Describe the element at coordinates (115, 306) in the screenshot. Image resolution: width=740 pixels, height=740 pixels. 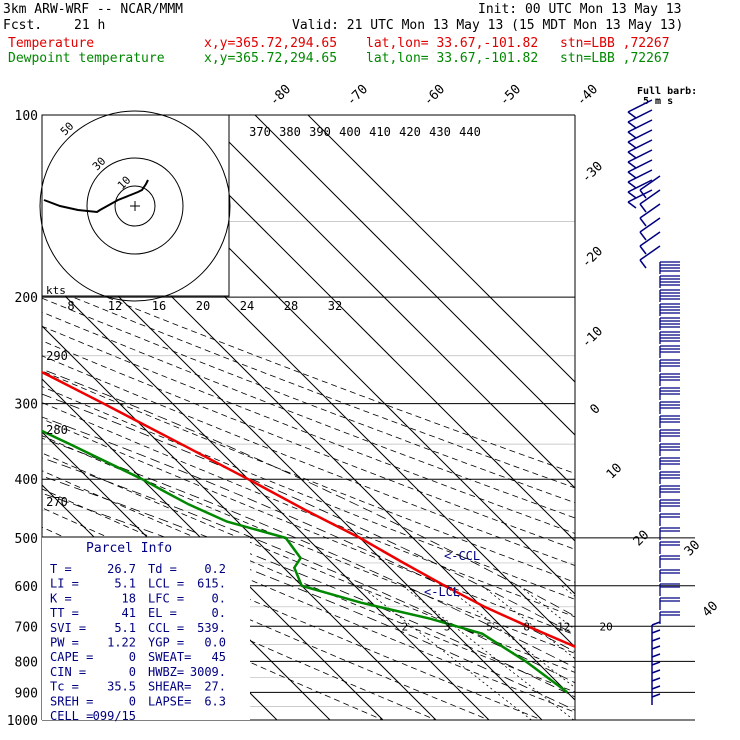
I see `hodograph-speed-label: 12` at that location.